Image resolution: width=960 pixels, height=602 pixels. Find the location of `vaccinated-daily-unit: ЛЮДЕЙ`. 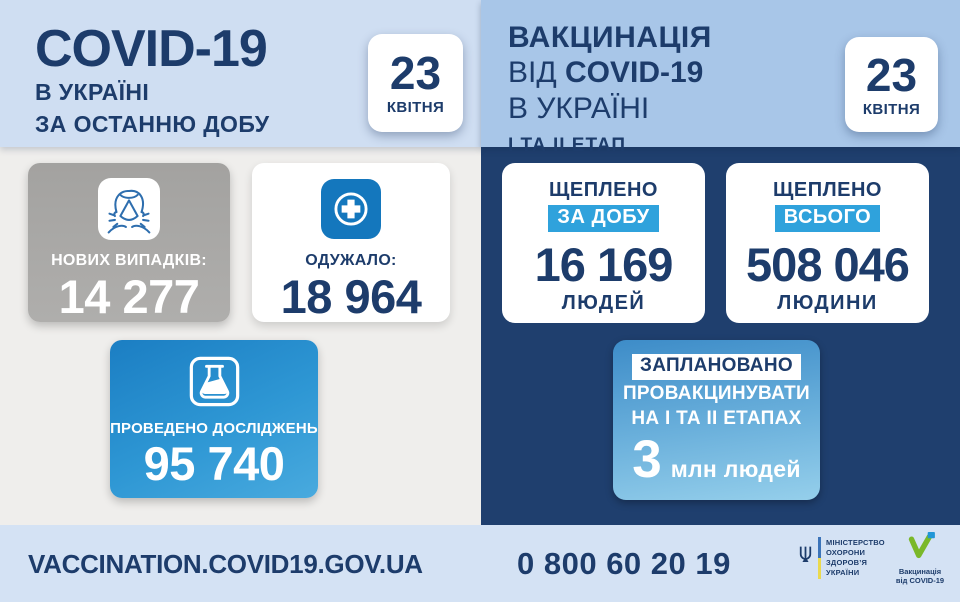

vaccinated-daily-unit: ЛЮДЕЙ is located at coordinates (603, 303).